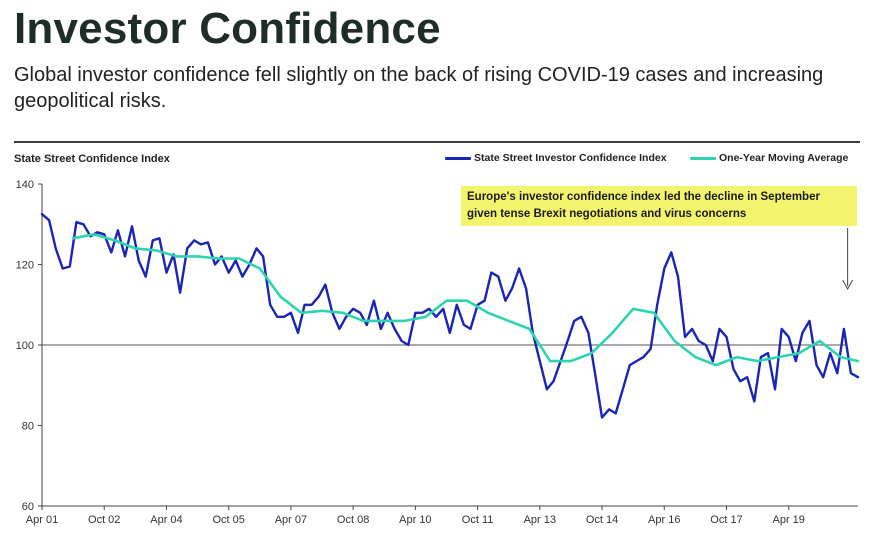 This screenshot has height=540, width=872. What do you see at coordinates (540, 520) in the screenshot?
I see `x-tick-label: Apr 13` at bounding box center [540, 520].